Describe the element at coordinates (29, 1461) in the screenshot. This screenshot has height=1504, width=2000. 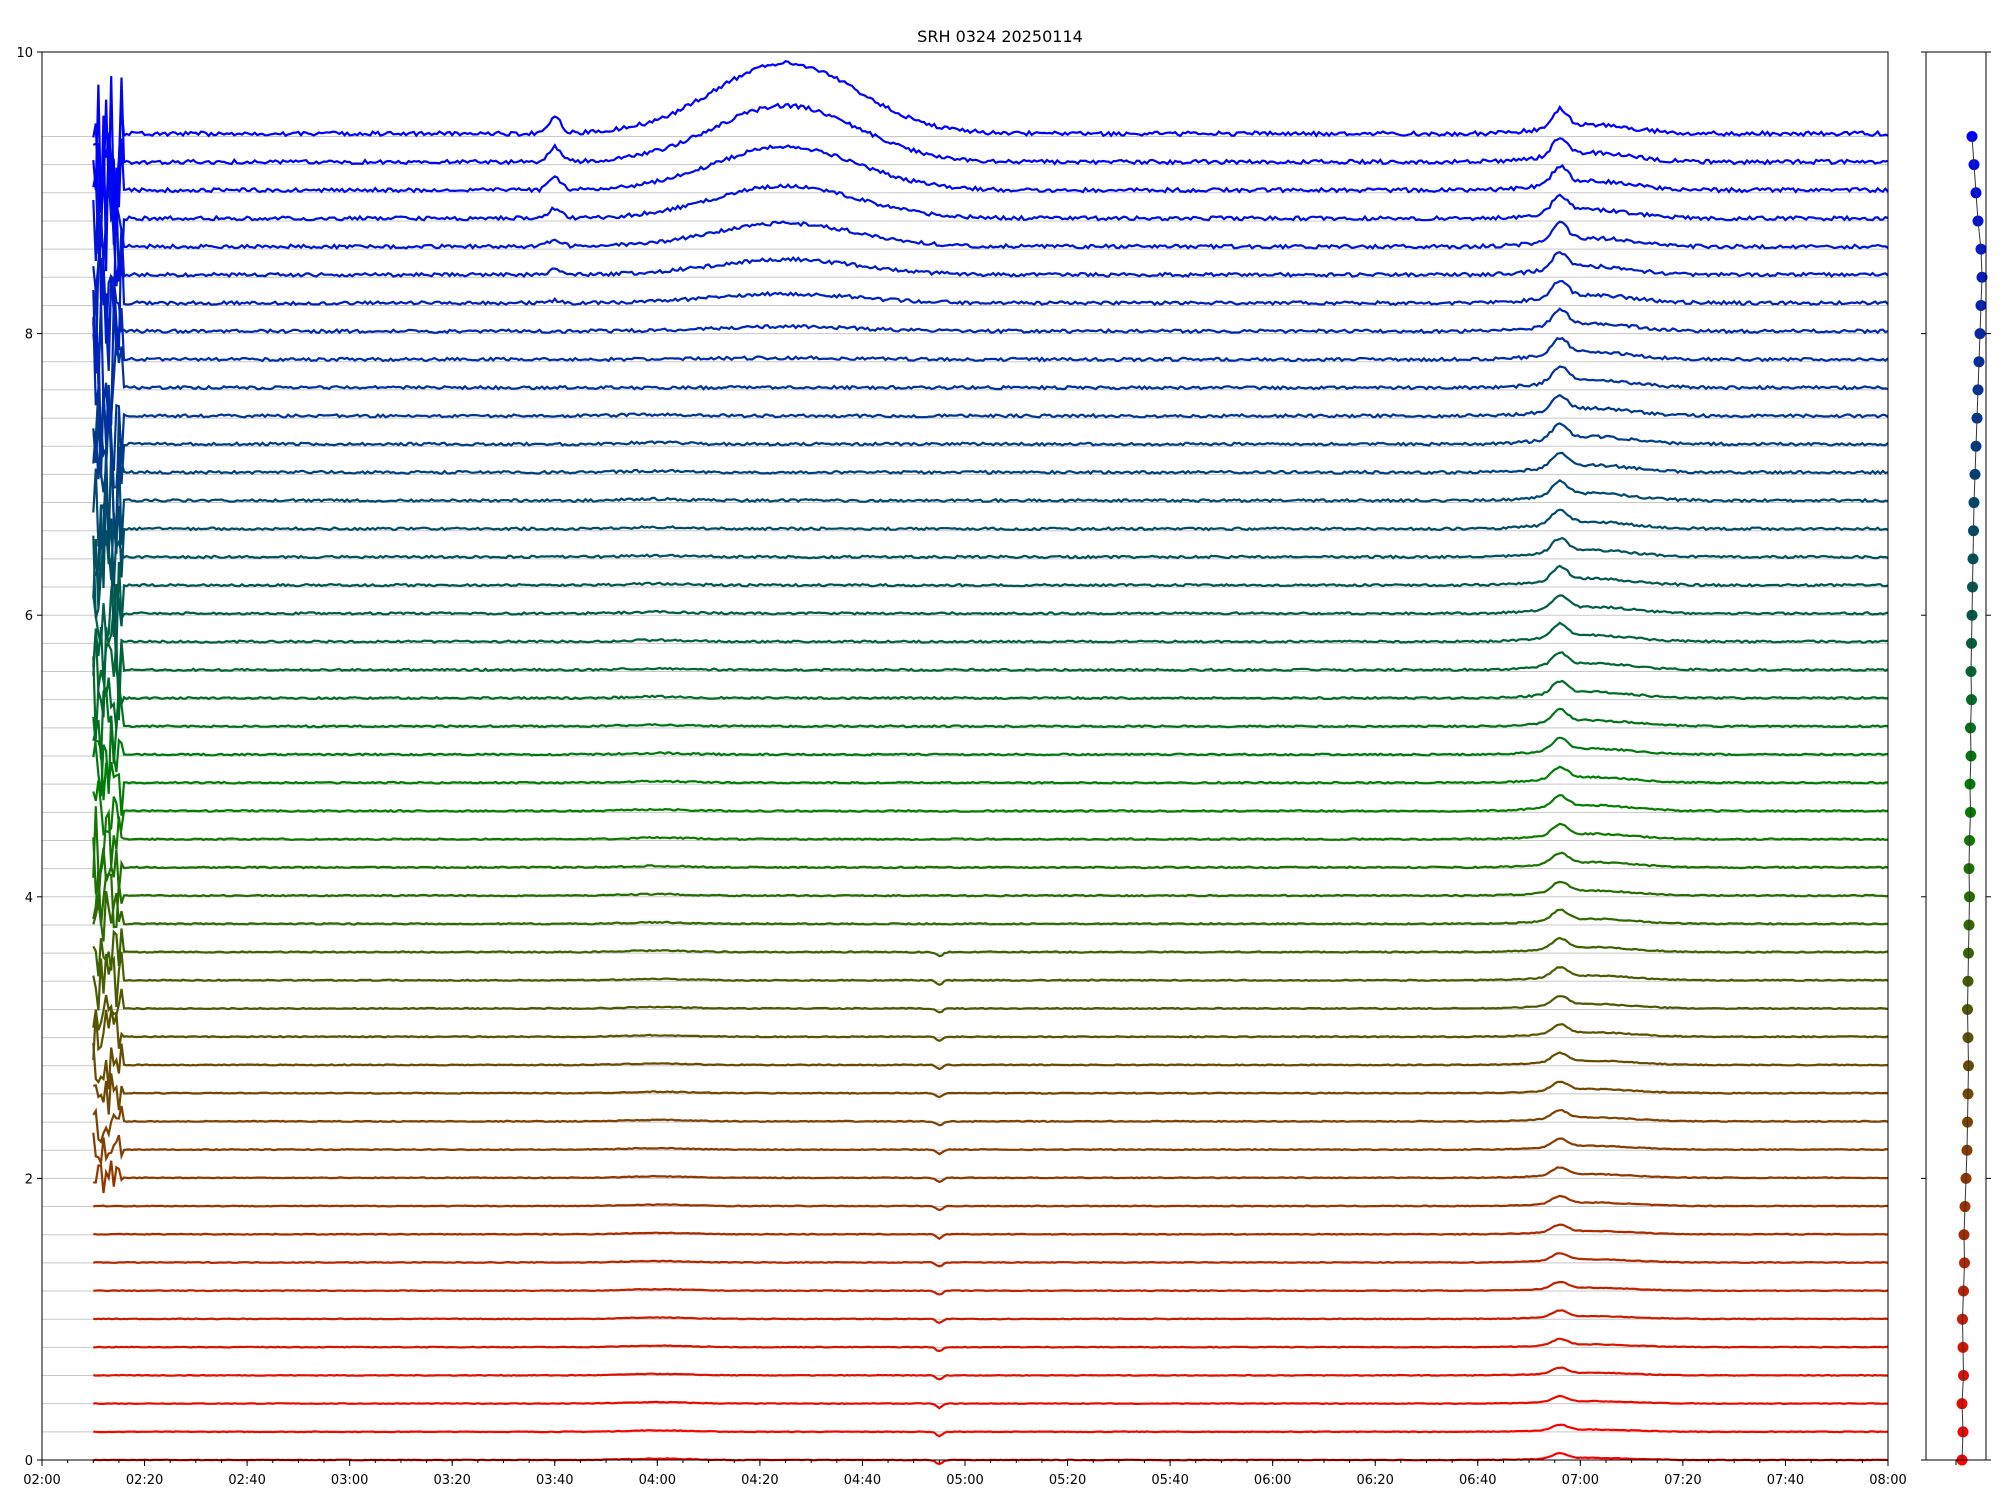
I see `y-tick-label: 0` at that location.